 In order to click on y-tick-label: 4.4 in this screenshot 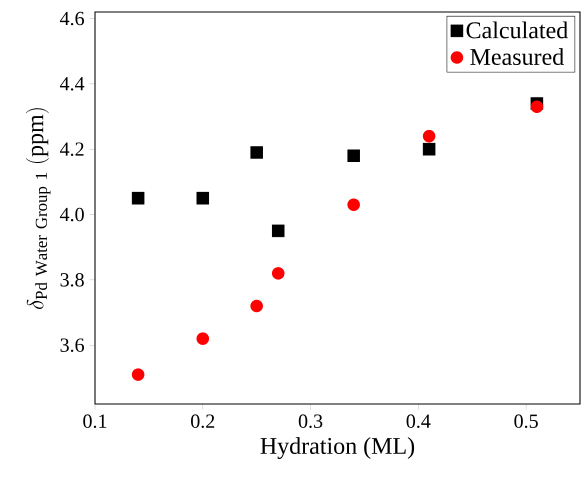, I will do `click(72, 84)`.